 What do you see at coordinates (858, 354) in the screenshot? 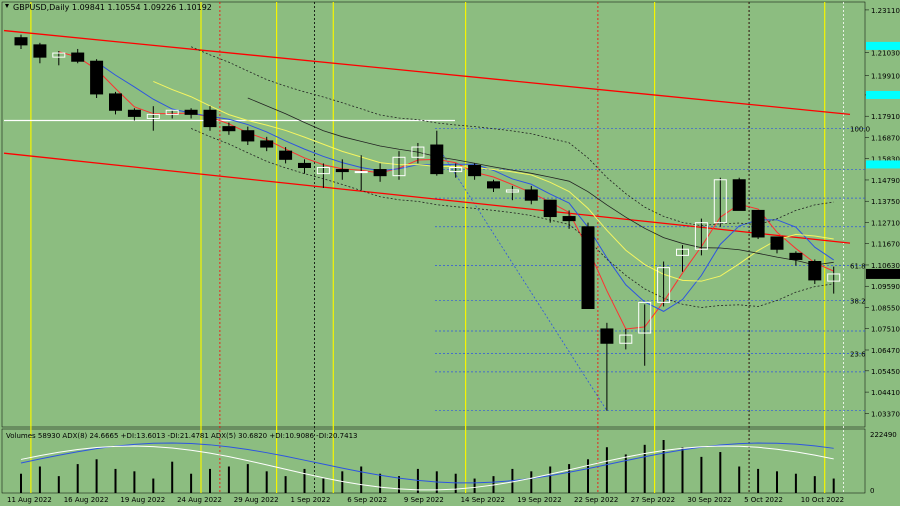
I see `fib-label: 23.6` at bounding box center [858, 354].